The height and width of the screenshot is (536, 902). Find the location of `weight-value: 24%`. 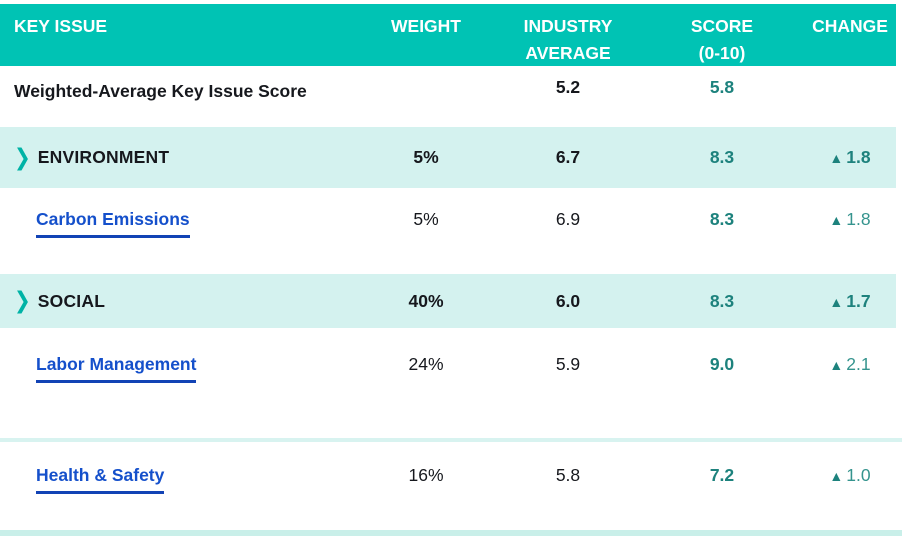

weight-value: 24% is located at coordinates (426, 364).